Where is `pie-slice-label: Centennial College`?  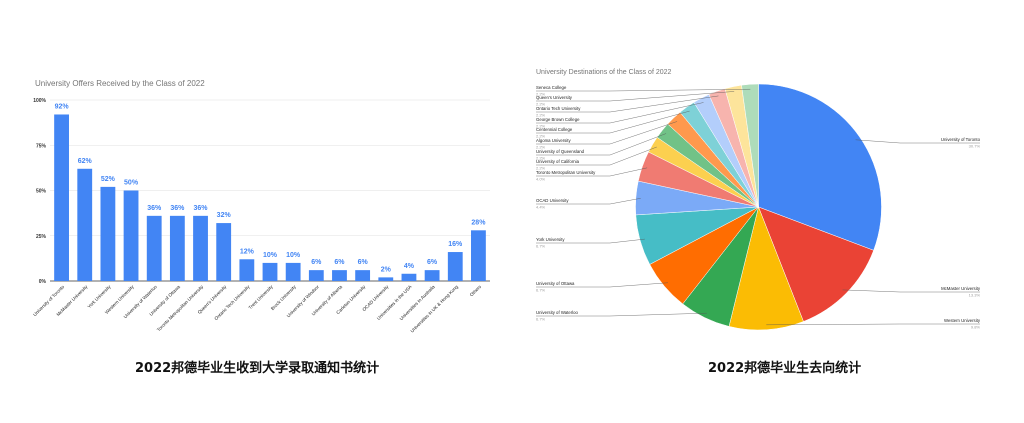
pie-slice-label: Centennial College is located at coordinates (554, 129).